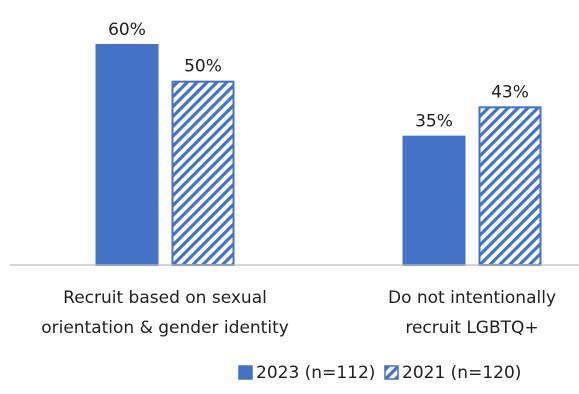 The width and height of the screenshot is (579, 394). I want to click on data-label: 43%, so click(510, 92).